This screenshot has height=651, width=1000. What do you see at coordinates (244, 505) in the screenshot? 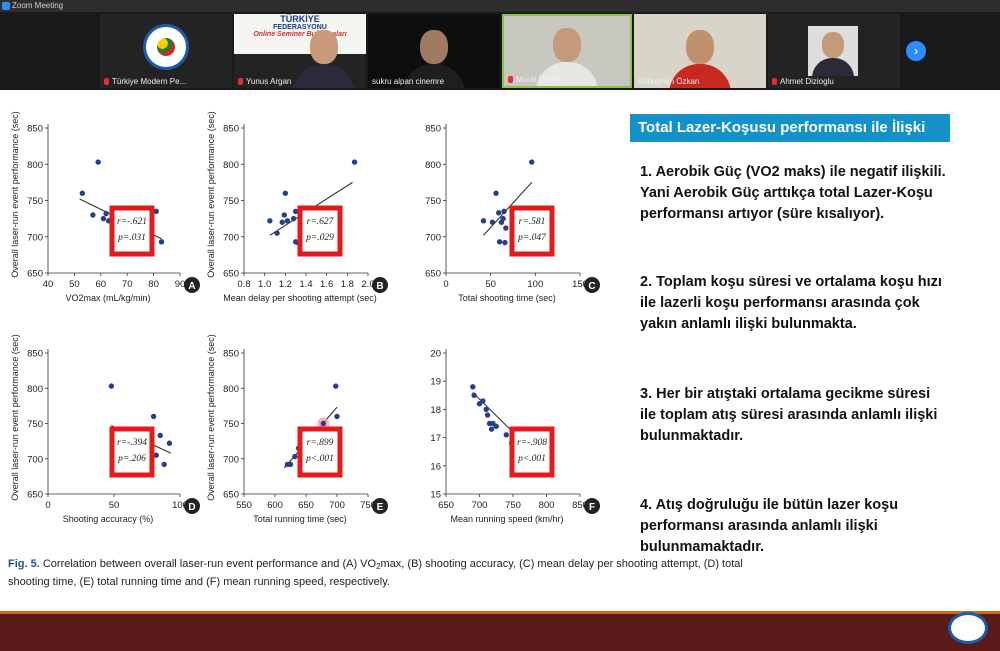
I see `x-tick-label: 550` at bounding box center [244, 505].